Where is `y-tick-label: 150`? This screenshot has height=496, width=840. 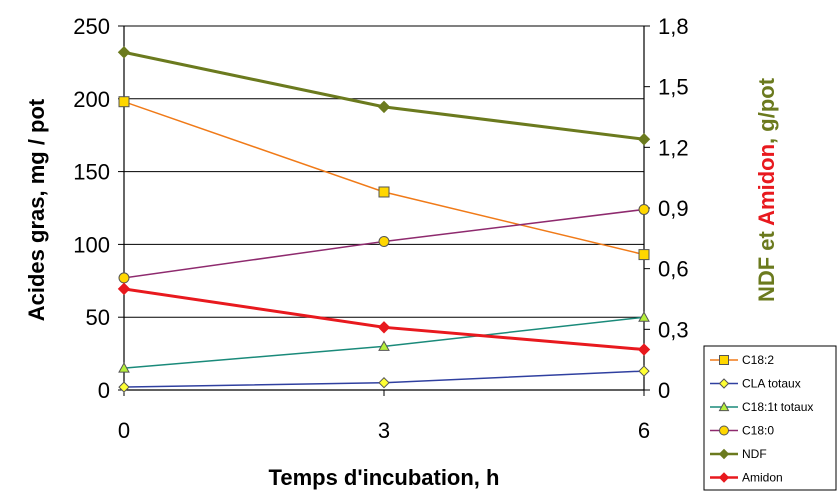 y-tick-label: 150 is located at coordinates (91, 172).